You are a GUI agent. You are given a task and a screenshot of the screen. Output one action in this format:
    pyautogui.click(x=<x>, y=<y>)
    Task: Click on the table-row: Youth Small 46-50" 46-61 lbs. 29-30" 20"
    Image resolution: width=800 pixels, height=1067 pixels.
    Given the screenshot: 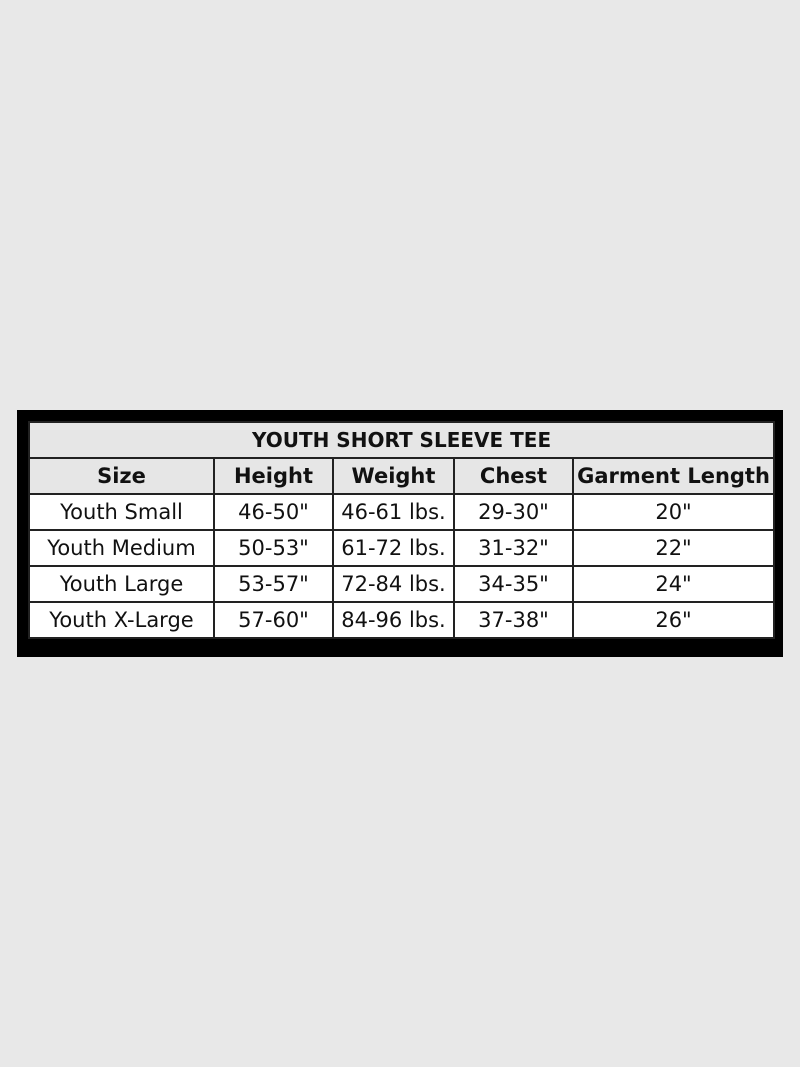 What is the action you would take?
    pyautogui.click(x=402, y=512)
    